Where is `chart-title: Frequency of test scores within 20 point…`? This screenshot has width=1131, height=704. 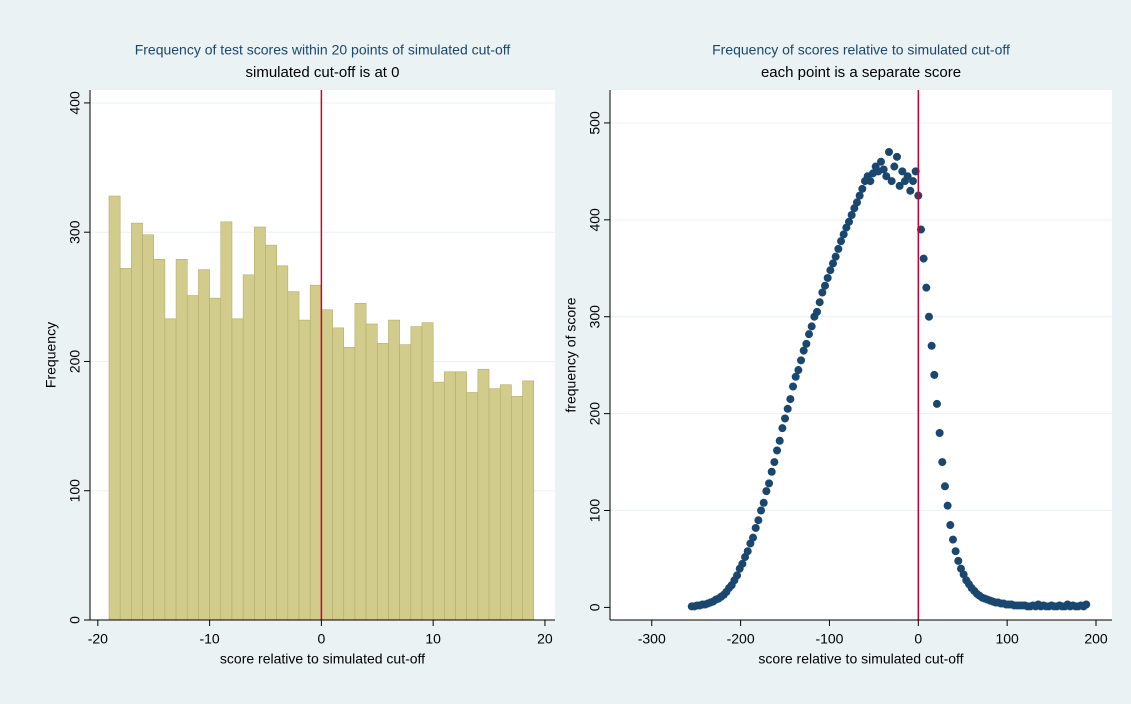
chart-title: Frequency of test scores within 20 point… is located at coordinates (323, 50).